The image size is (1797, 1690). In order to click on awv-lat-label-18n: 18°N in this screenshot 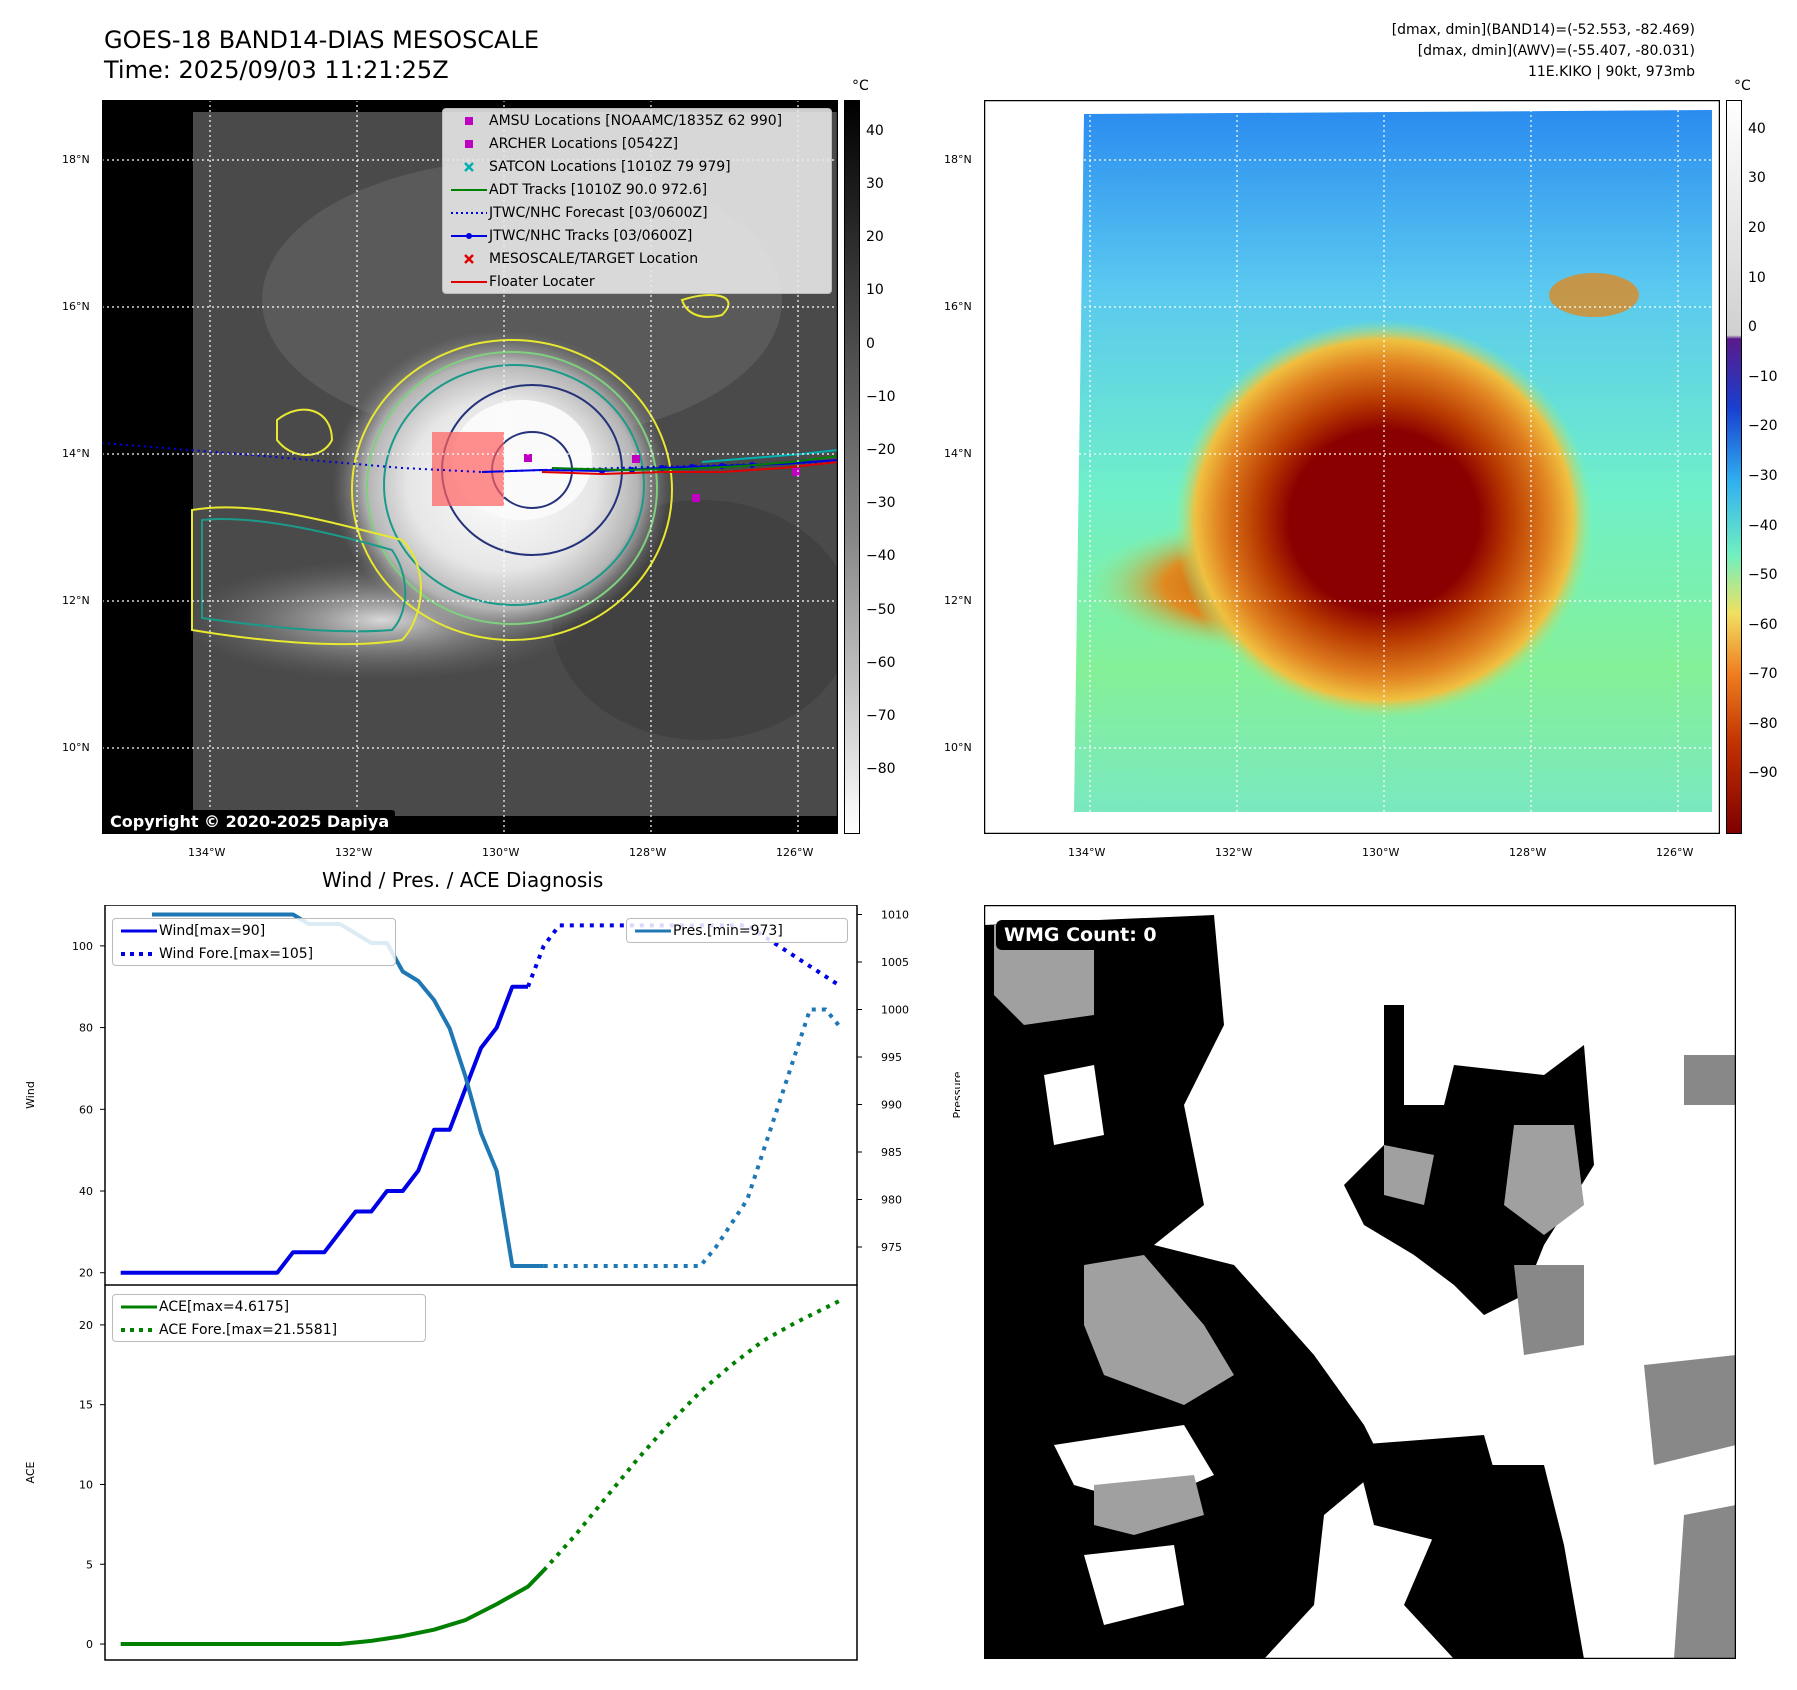, I will do `click(958, 159)`.